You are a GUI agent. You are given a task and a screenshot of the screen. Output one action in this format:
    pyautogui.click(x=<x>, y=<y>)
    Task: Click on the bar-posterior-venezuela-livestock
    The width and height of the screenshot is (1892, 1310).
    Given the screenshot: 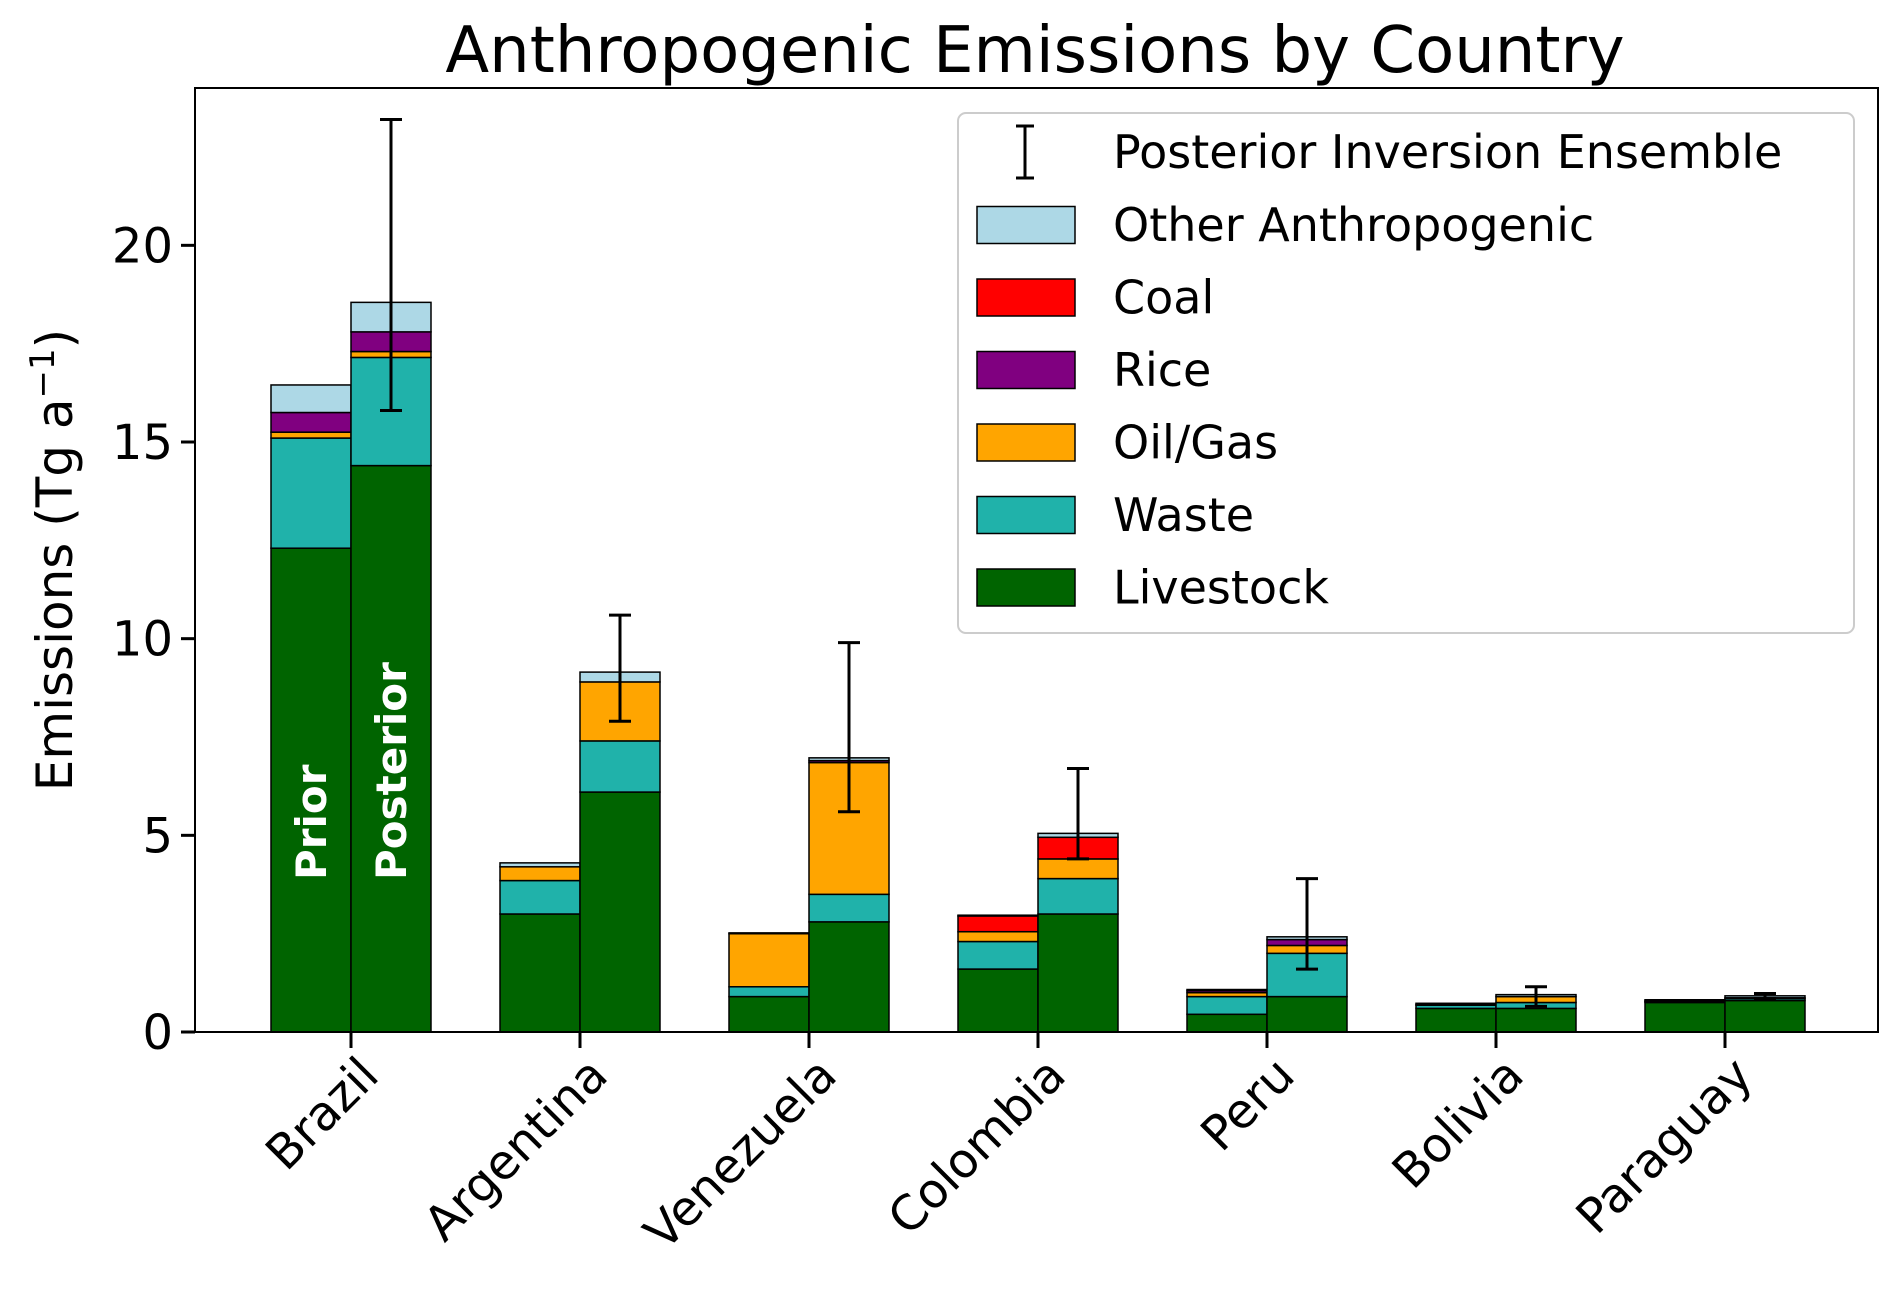 What is the action you would take?
    pyautogui.click(x=849, y=977)
    